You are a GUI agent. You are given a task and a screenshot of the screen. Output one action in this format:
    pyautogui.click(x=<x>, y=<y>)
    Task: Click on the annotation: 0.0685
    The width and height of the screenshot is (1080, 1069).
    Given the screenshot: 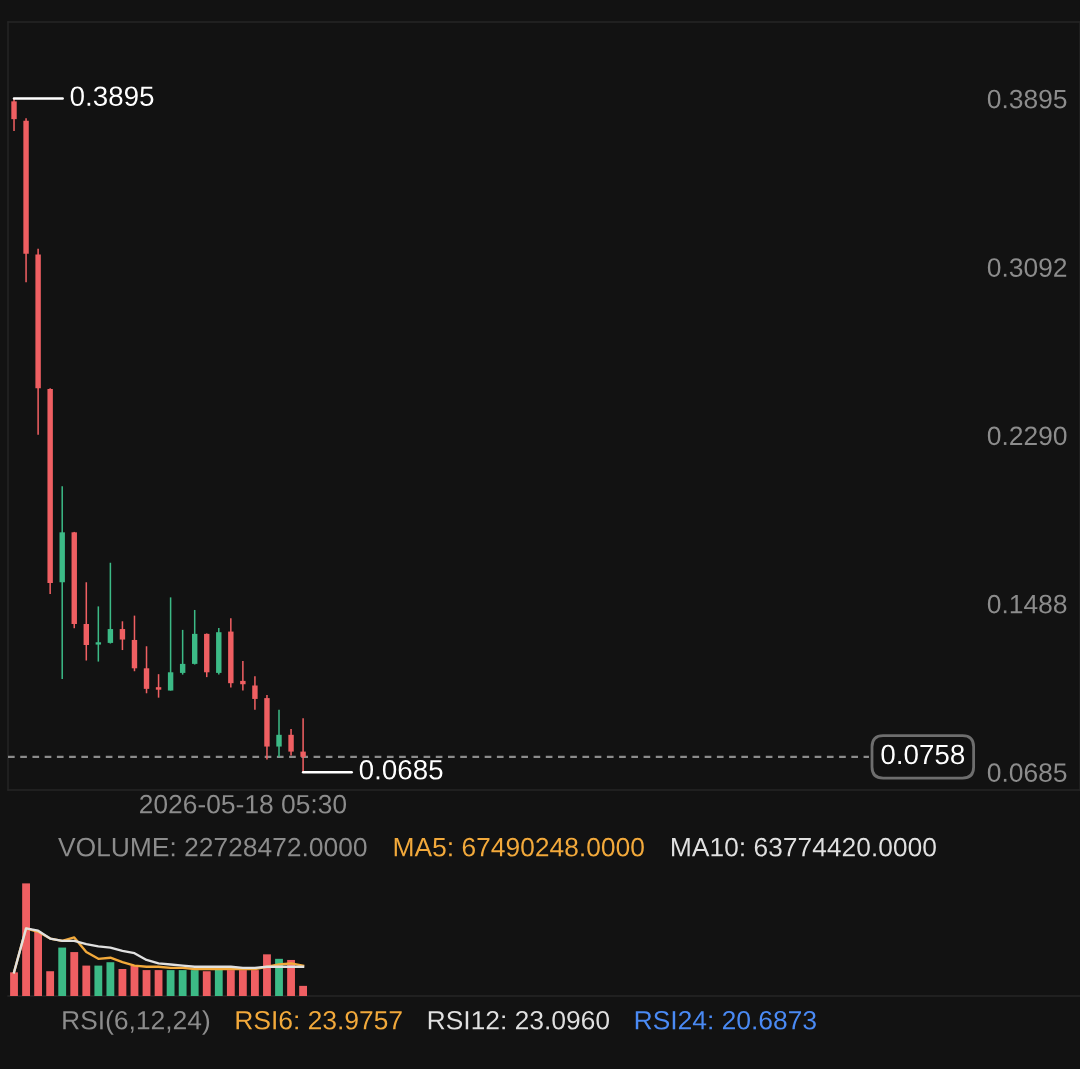 What is the action you would take?
    pyautogui.click(x=401, y=769)
    